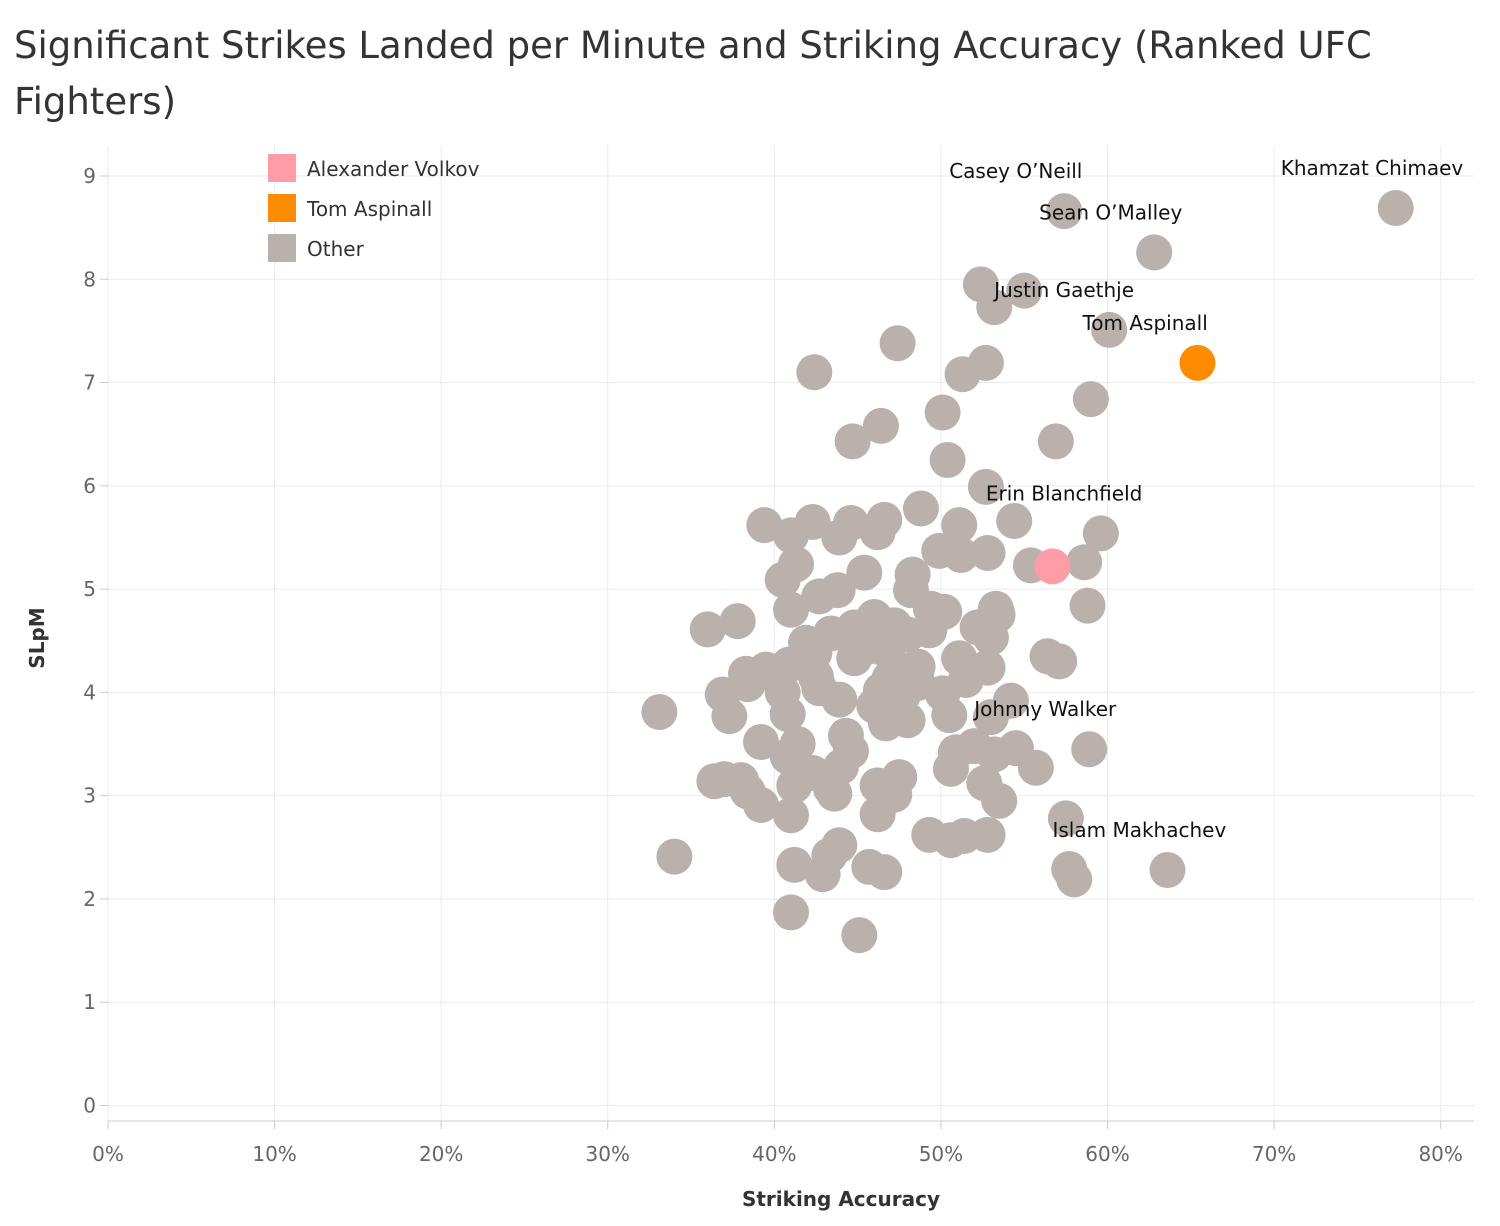 Image resolution: width=1500 pixels, height=1226 pixels. Describe the element at coordinates (89, 796) in the screenshot. I see `y-tick-label: 3` at that location.